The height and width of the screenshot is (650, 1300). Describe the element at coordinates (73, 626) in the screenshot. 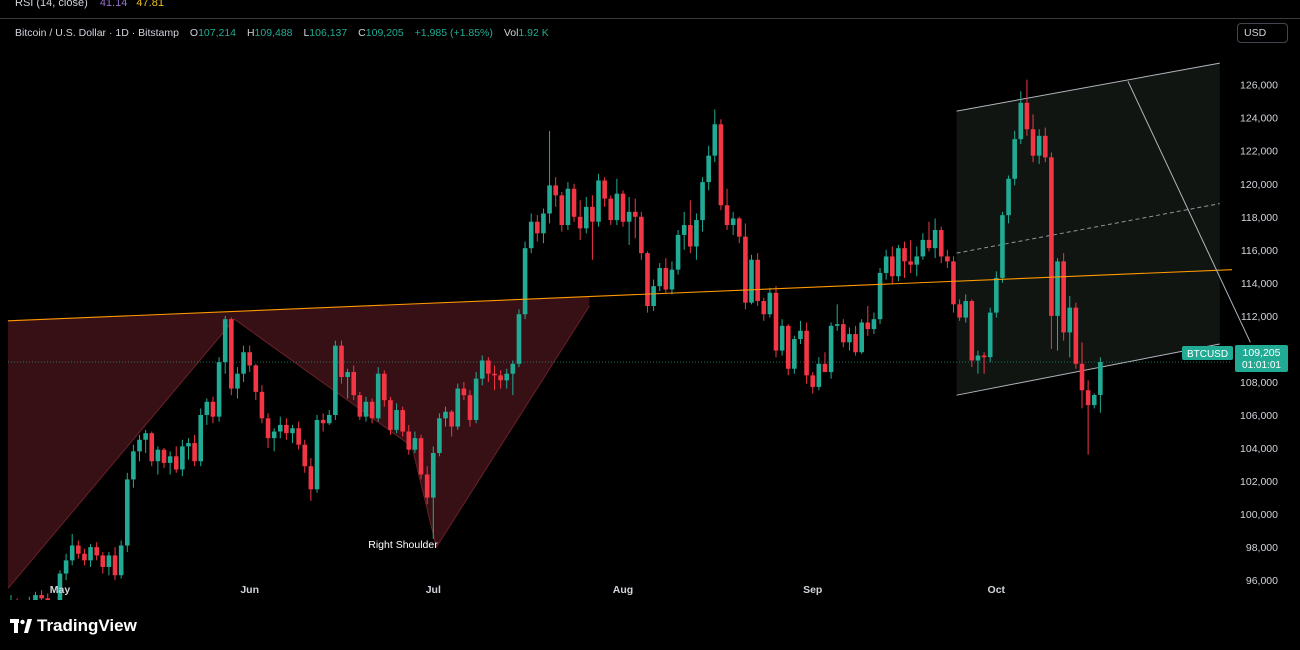

I see `tradingview-logo: TradingView` at that location.